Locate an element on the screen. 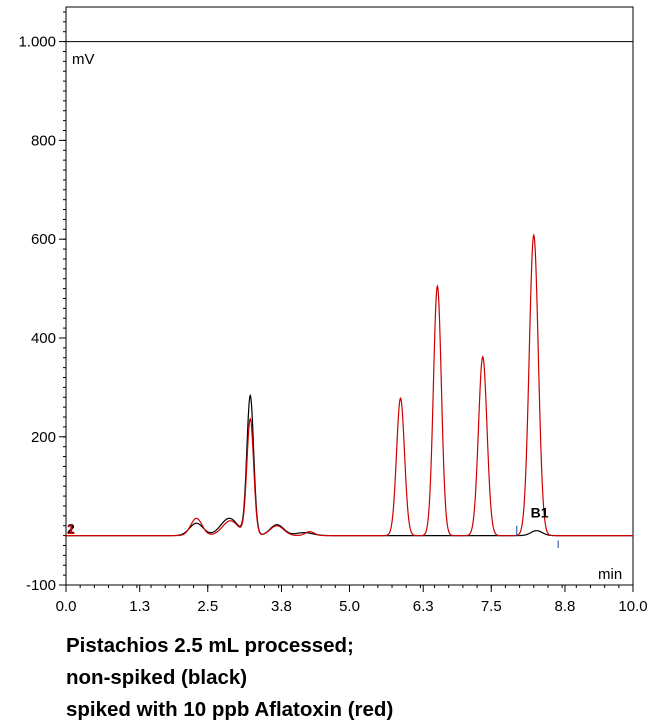 Image resolution: width=658 pixels, height=728 pixels. trace-start-markers: 21 is located at coordinates (71, 529).